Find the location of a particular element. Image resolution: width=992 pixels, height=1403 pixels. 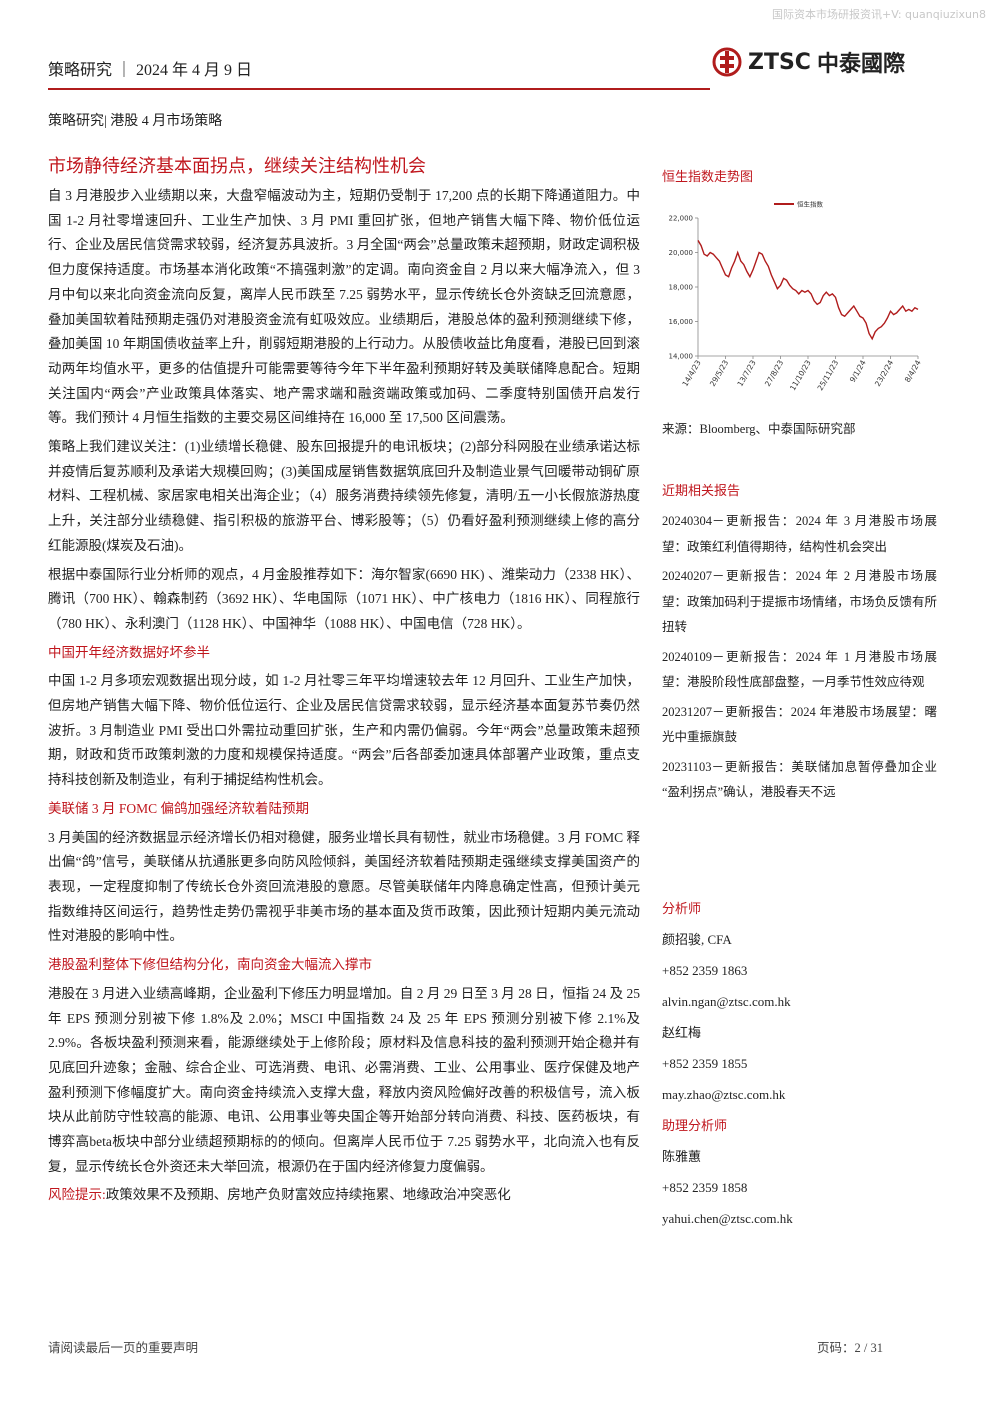

watermark: 国际资本市场研报资讯+V: quanqiuzixun8 is located at coordinates (878, 14).